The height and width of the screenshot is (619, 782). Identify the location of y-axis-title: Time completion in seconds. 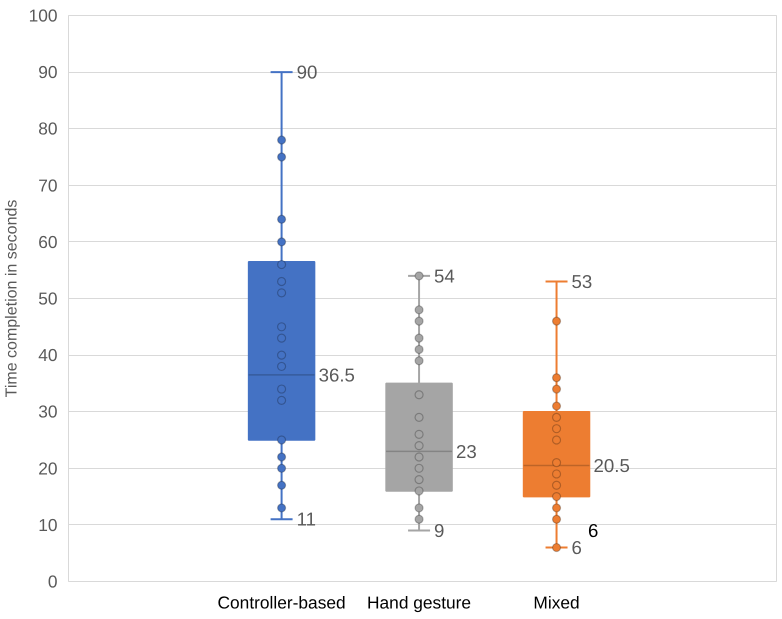
(12, 299).